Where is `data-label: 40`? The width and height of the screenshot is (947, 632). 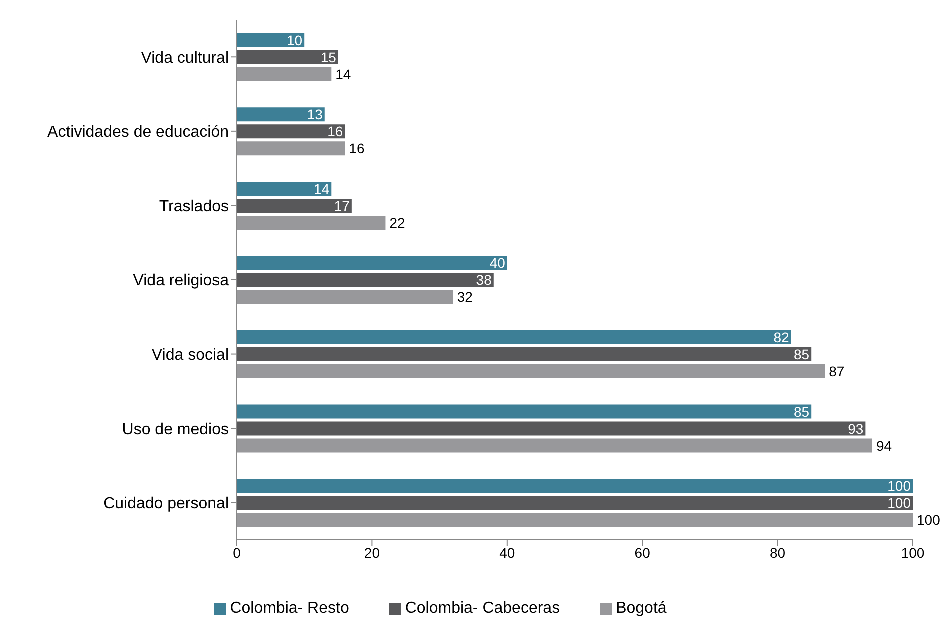 data-label: 40 is located at coordinates (498, 263).